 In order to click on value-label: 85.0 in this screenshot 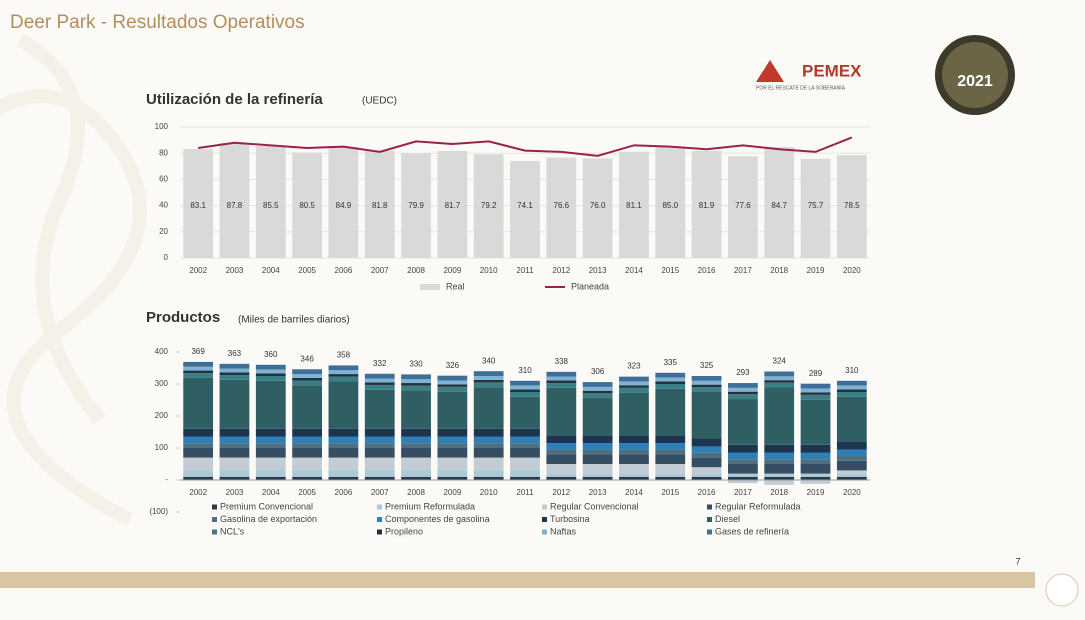, I will do `click(670, 205)`.